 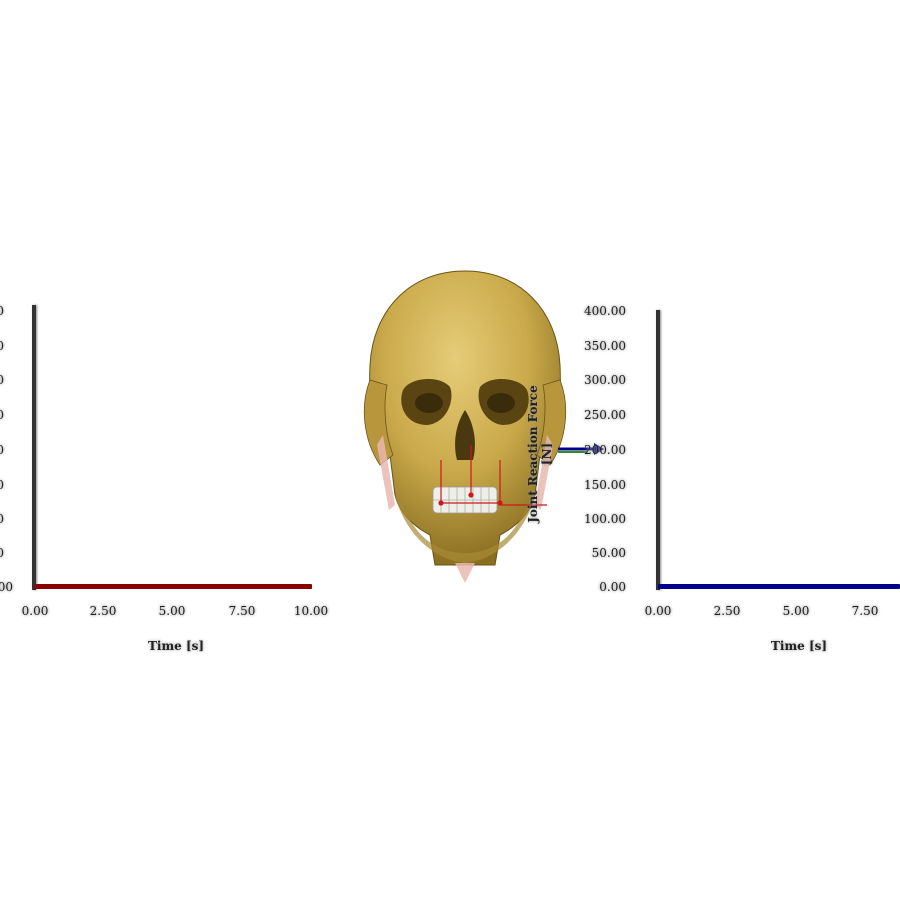 What do you see at coordinates (176, 646) in the screenshot?
I see `left-x-axis-title: Time [s]` at bounding box center [176, 646].